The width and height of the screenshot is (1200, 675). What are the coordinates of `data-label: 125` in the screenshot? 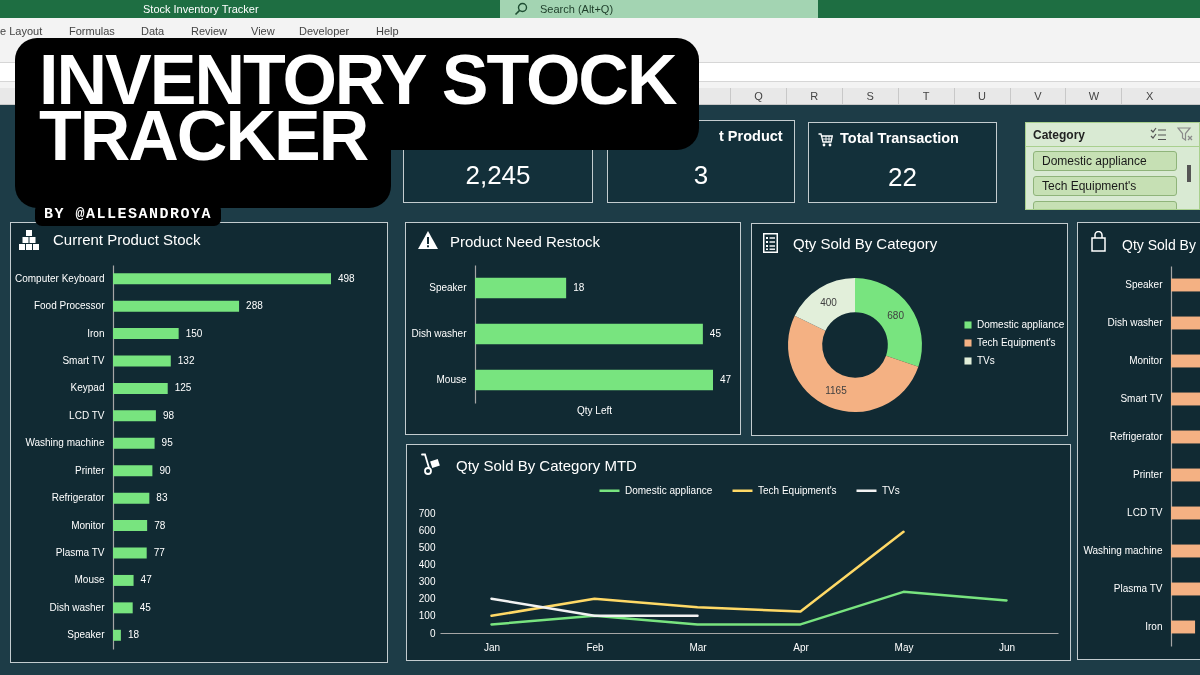 It's located at (183, 388).